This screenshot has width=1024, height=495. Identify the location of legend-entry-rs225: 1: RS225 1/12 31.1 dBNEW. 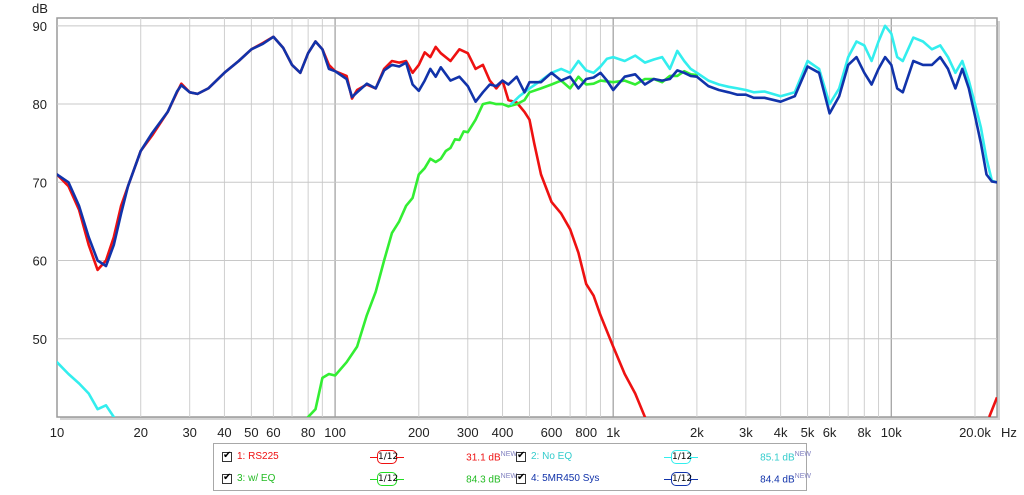
(369, 459).